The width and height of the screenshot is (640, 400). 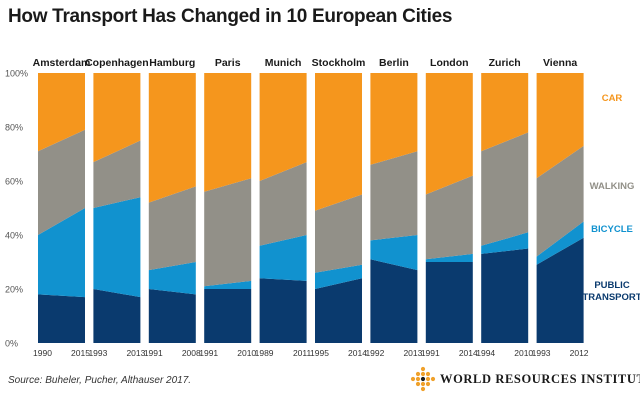 I want to click on year-label: 1989, so click(x=264, y=353).